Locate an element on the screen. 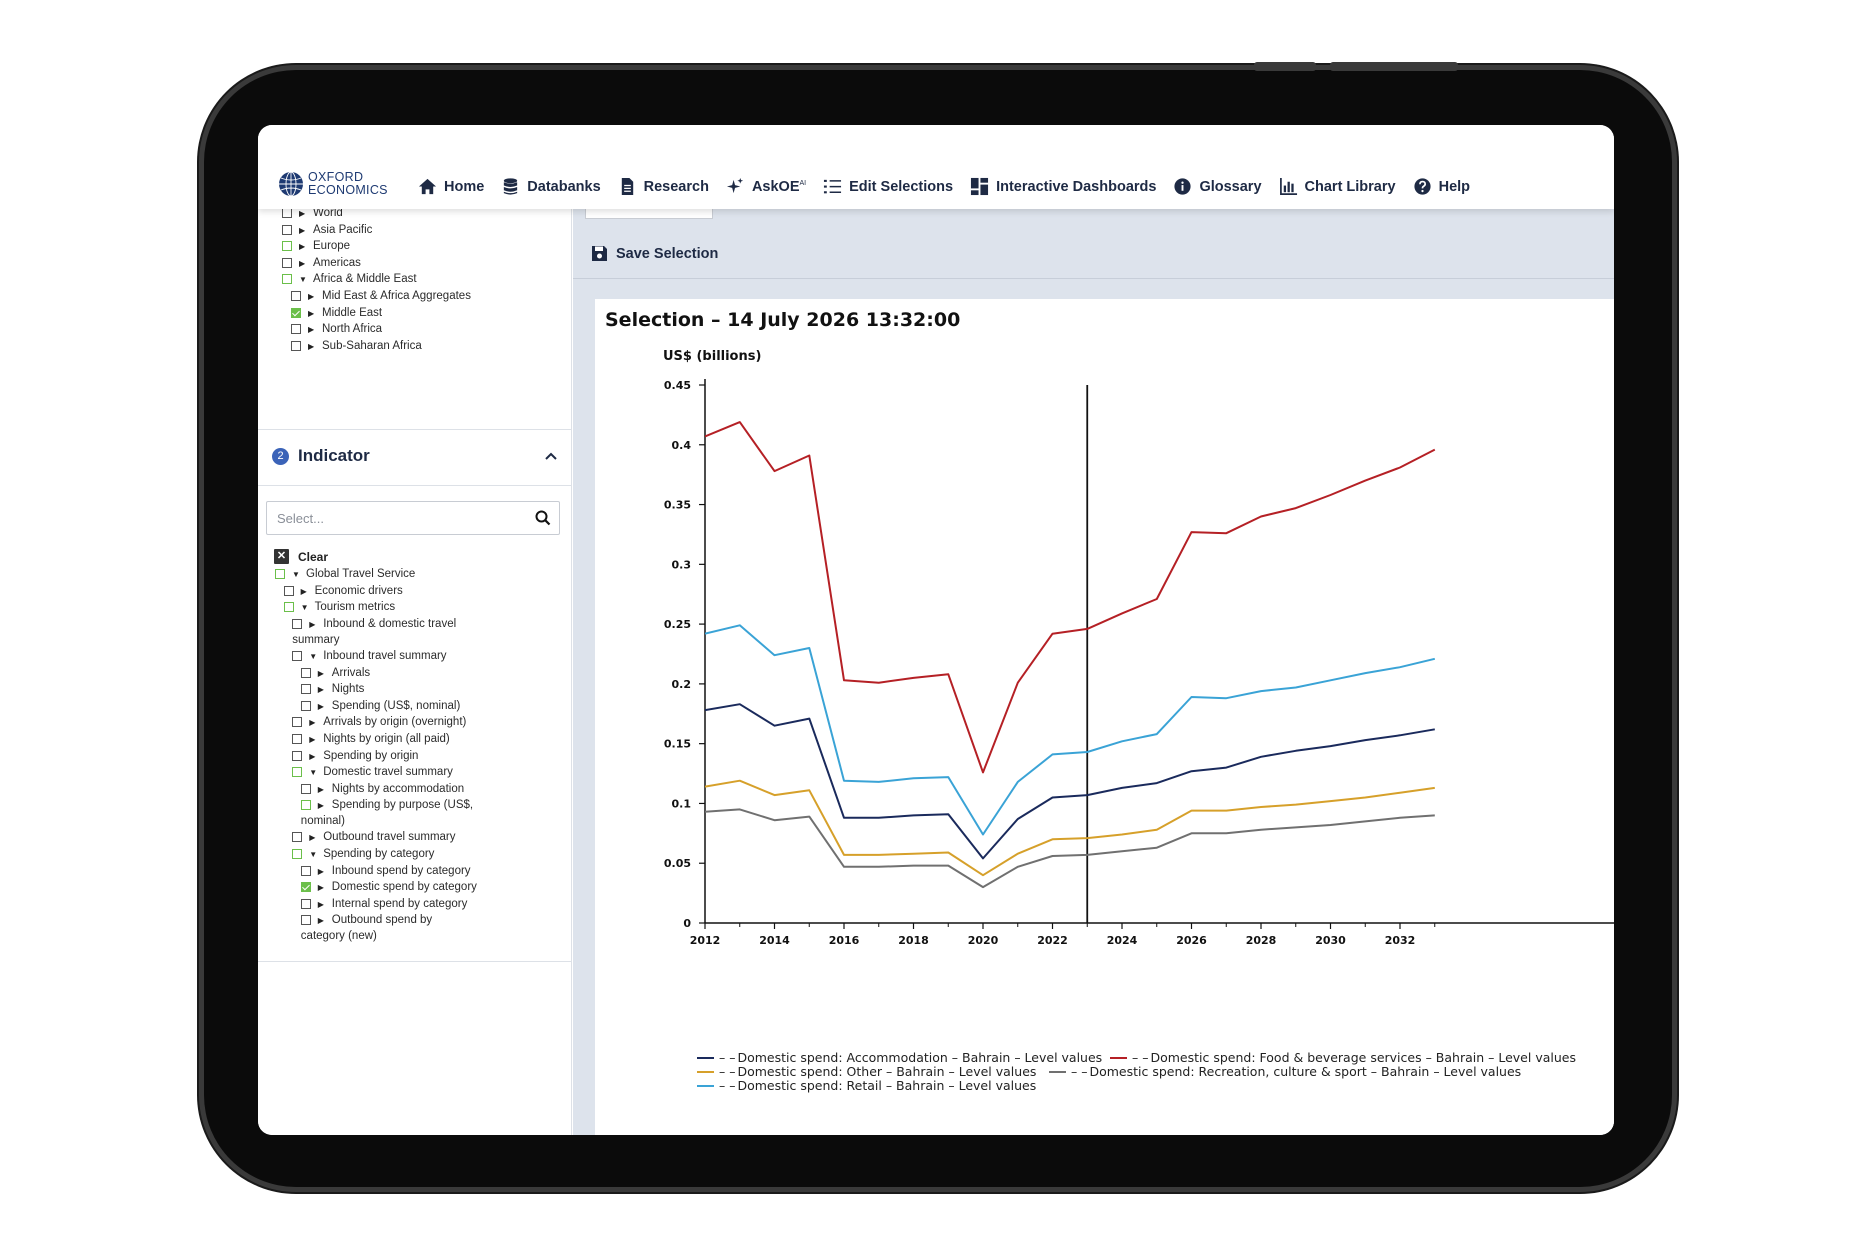 The height and width of the screenshot is (1254, 1856). clear-button: ✕ Clear is located at coordinates (301, 556).